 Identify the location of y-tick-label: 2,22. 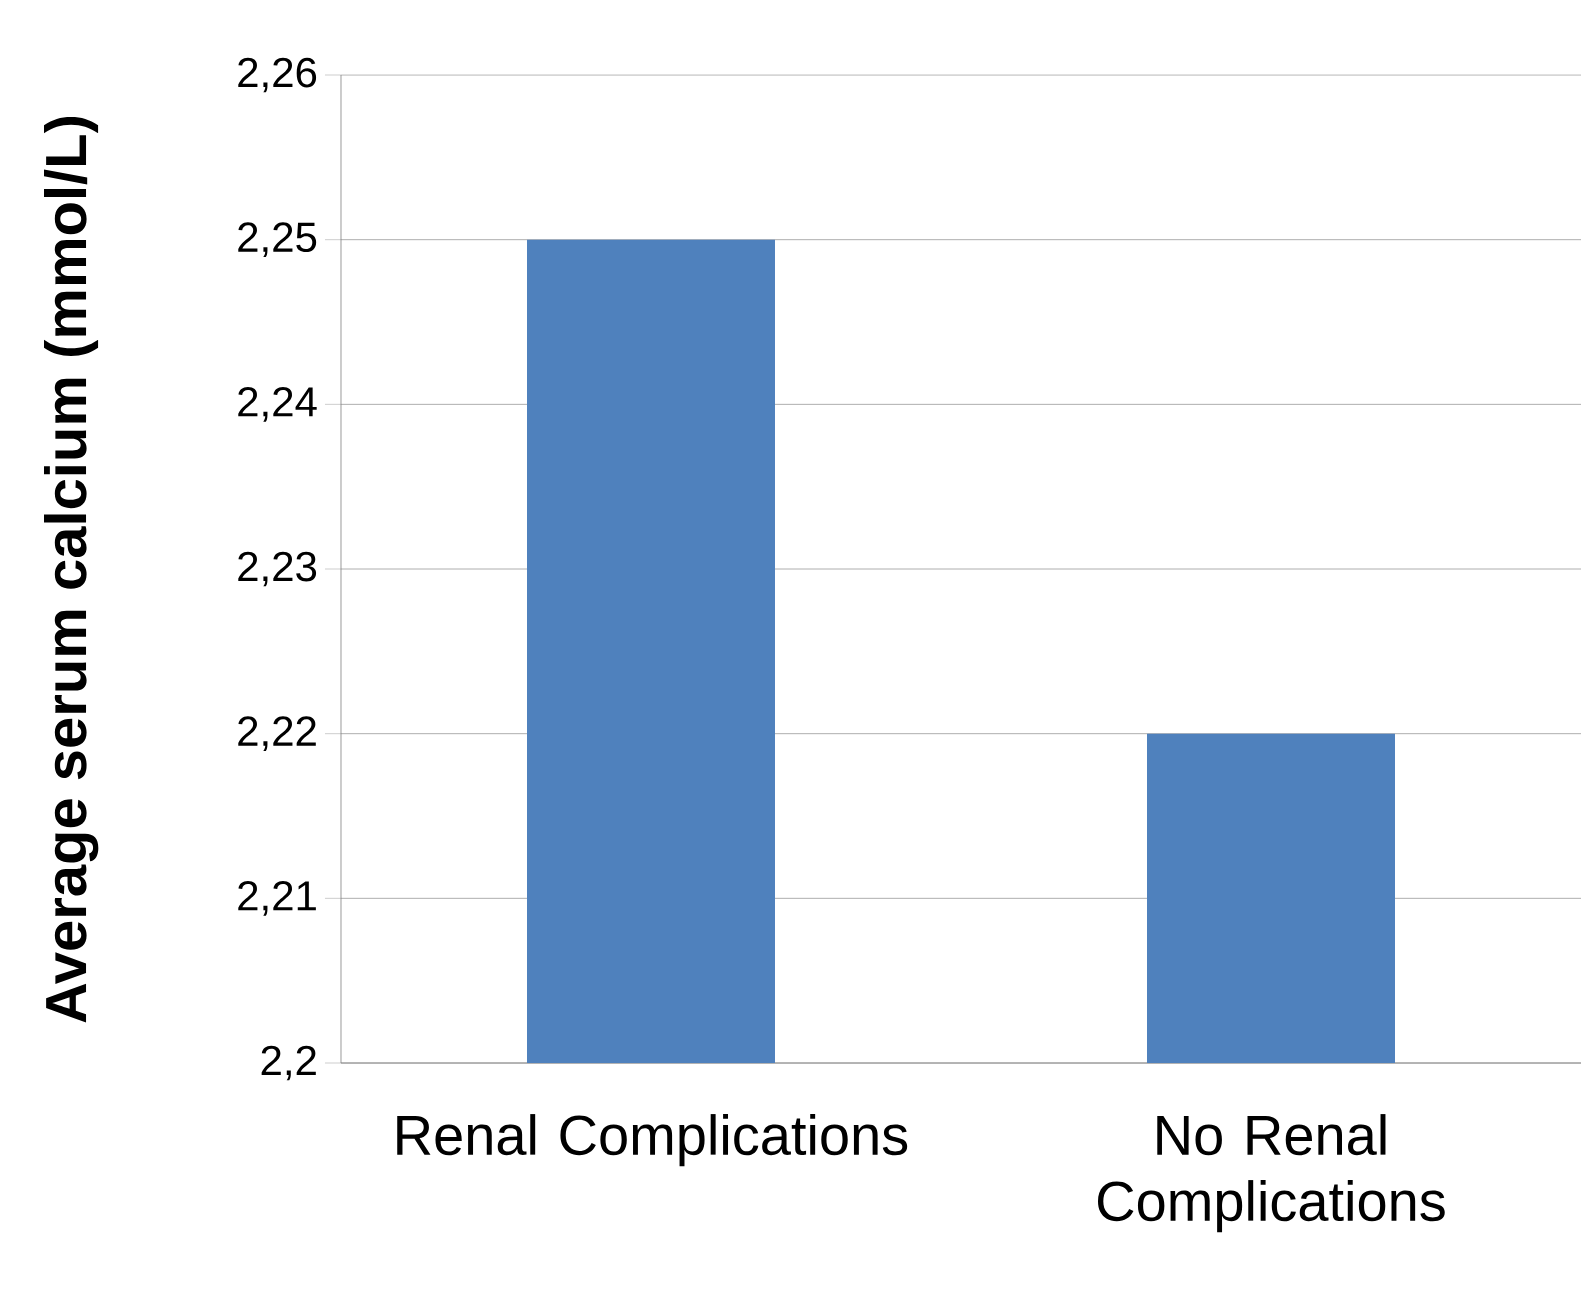
(277, 734).